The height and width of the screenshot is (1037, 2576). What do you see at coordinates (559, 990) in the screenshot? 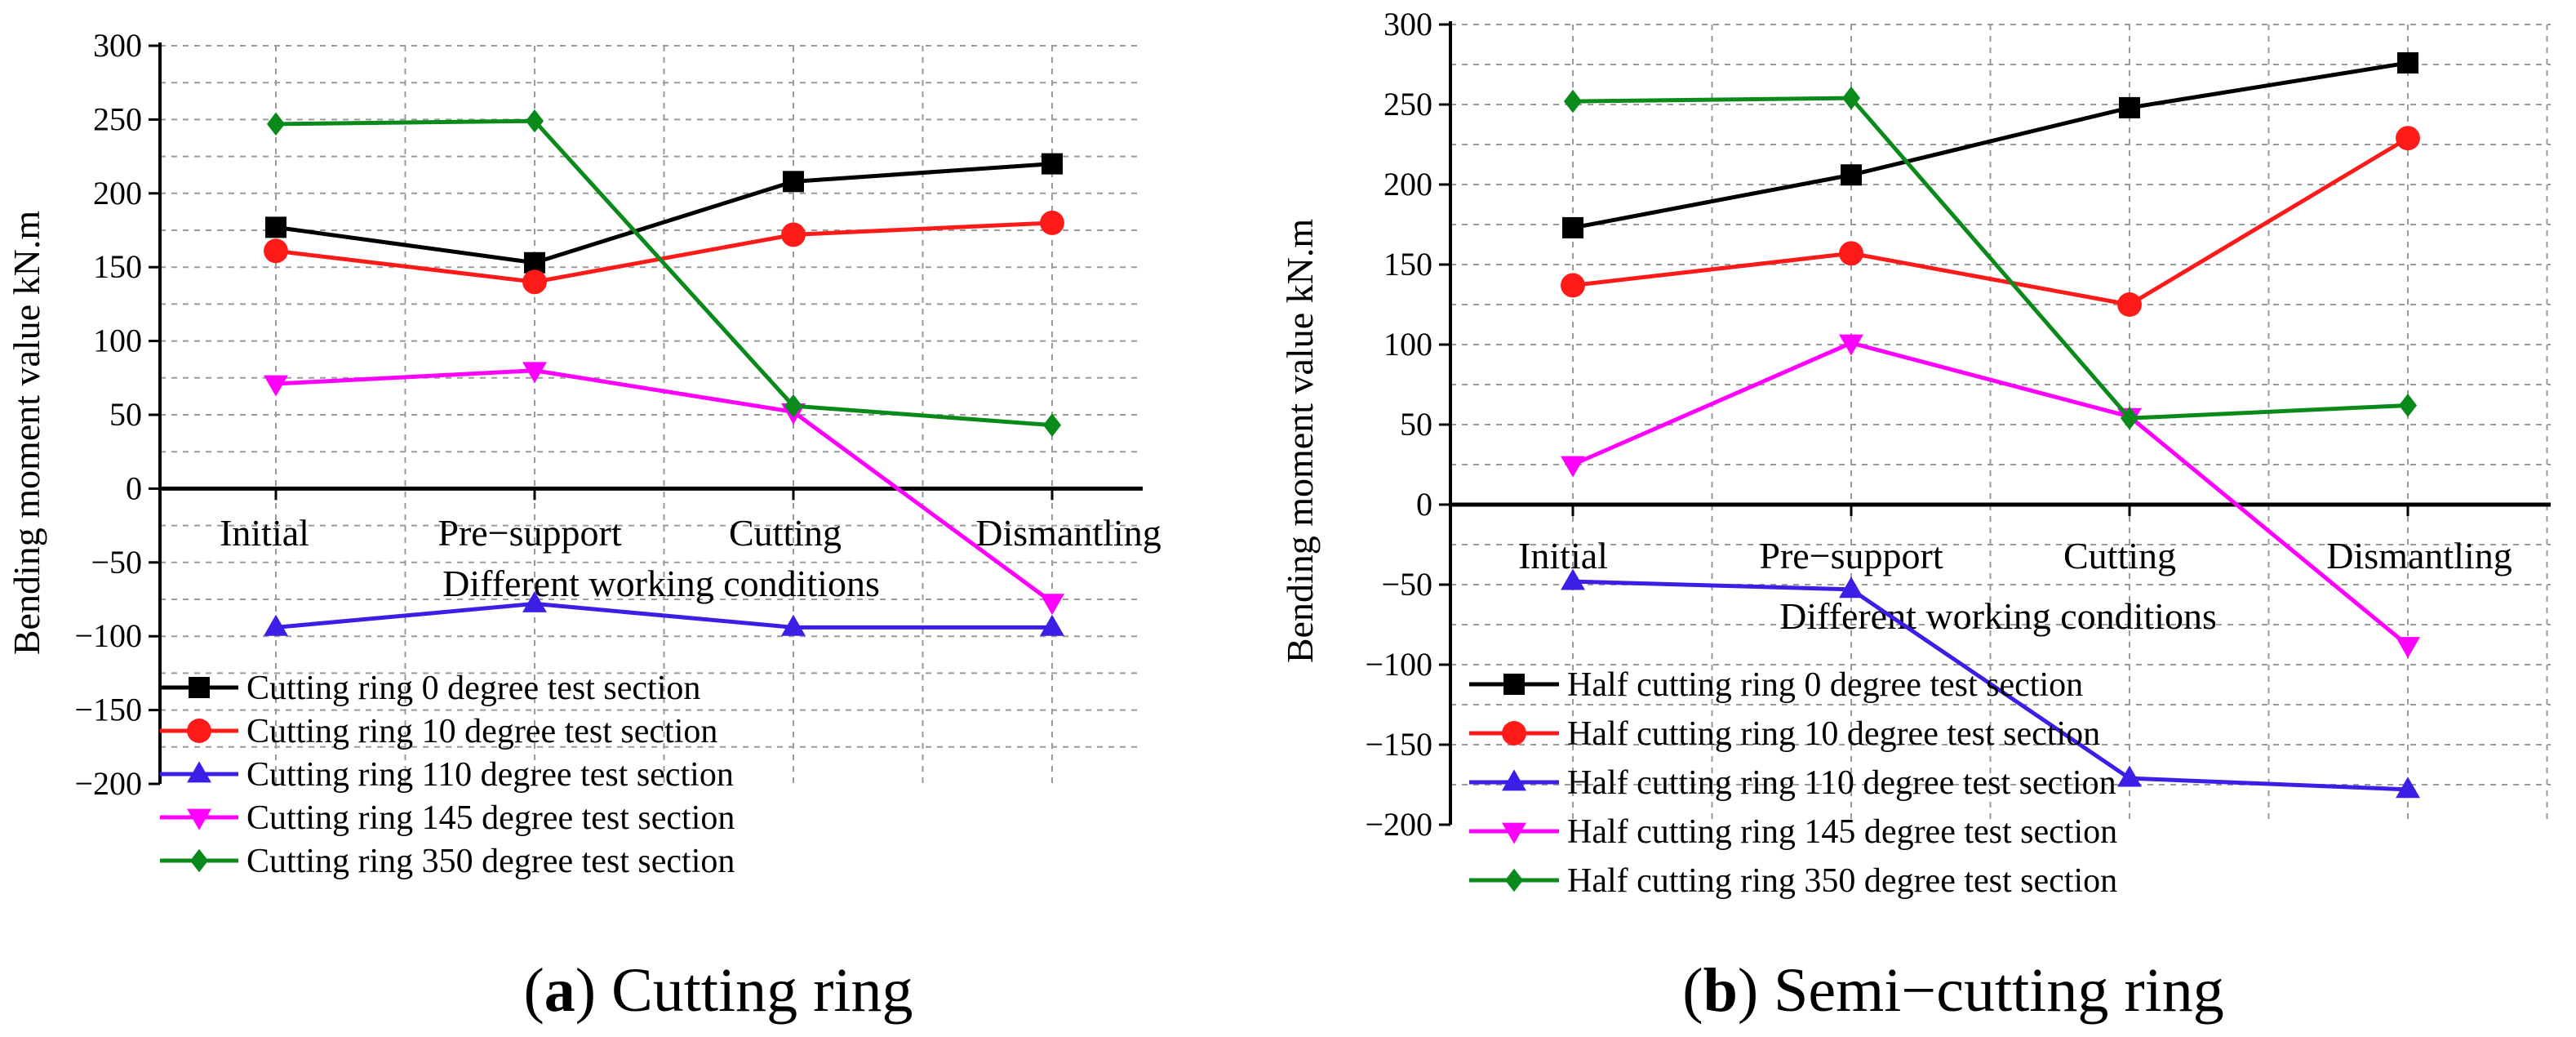
I see `chart-a-caption-letter: a` at bounding box center [559, 990].